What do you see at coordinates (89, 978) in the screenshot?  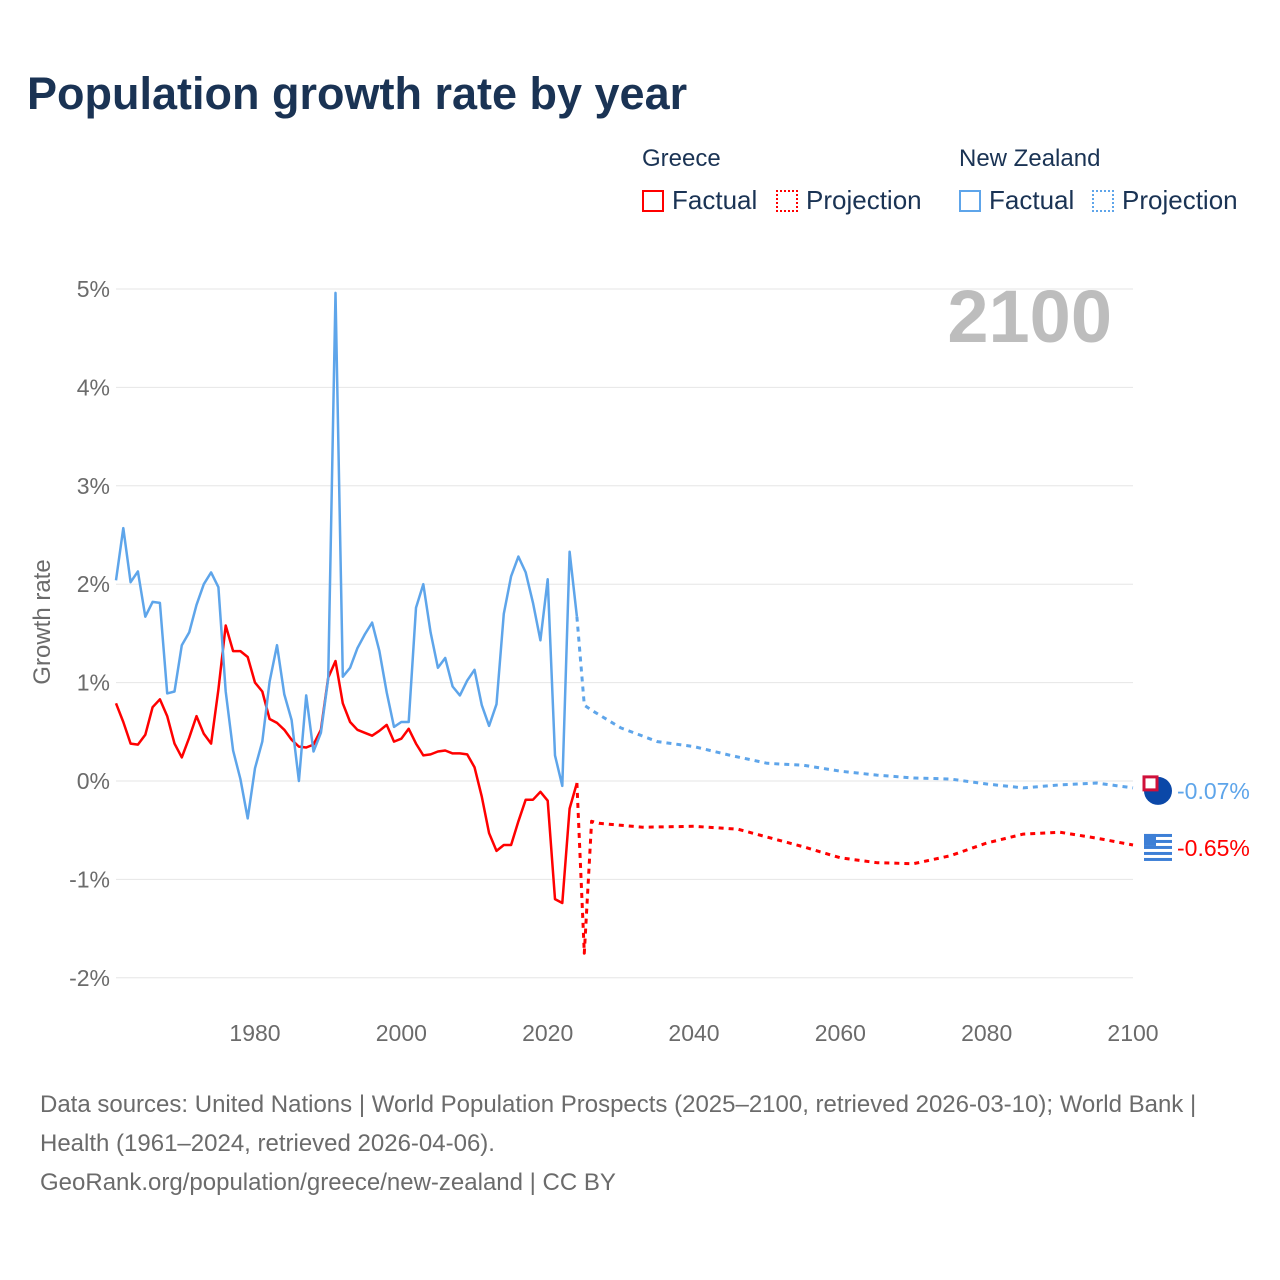 I see `y-tick-label: -2%` at bounding box center [89, 978].